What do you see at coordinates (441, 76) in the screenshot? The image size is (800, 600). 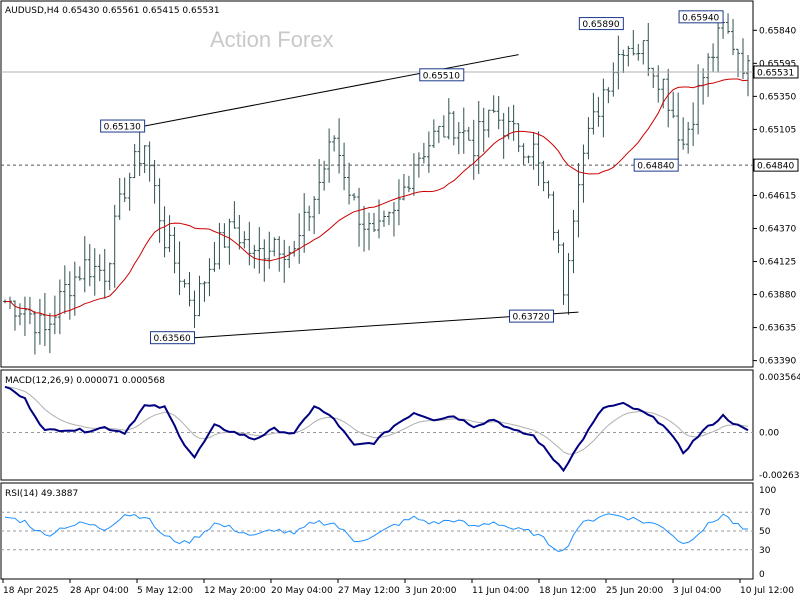 I see `annotation-label: 0.65510` at bounding box center [441, 76].